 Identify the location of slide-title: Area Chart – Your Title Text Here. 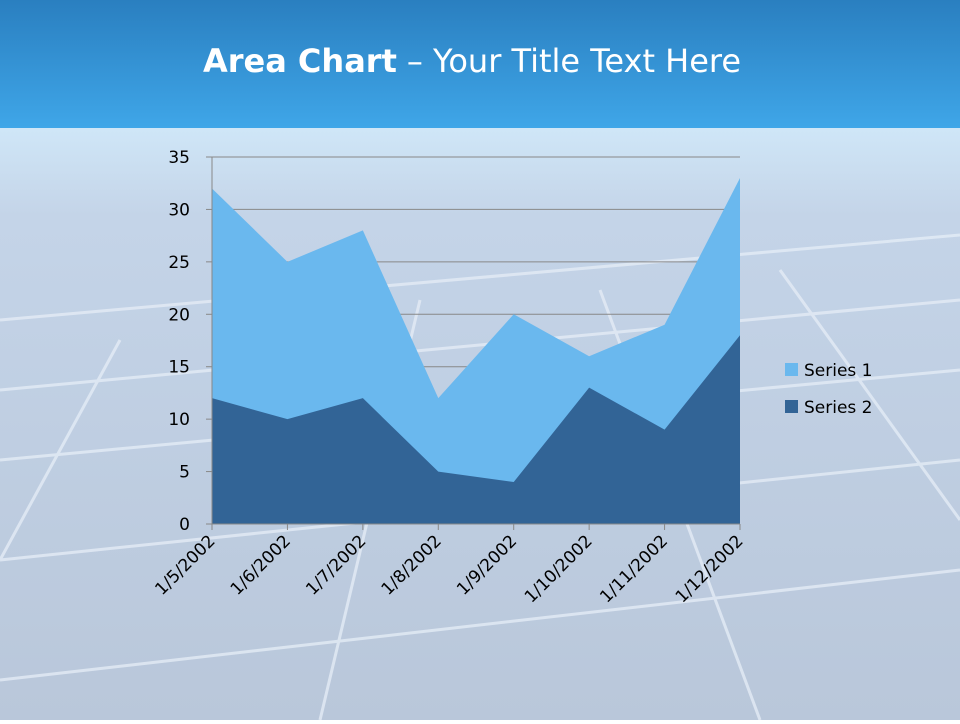
(472, 61).